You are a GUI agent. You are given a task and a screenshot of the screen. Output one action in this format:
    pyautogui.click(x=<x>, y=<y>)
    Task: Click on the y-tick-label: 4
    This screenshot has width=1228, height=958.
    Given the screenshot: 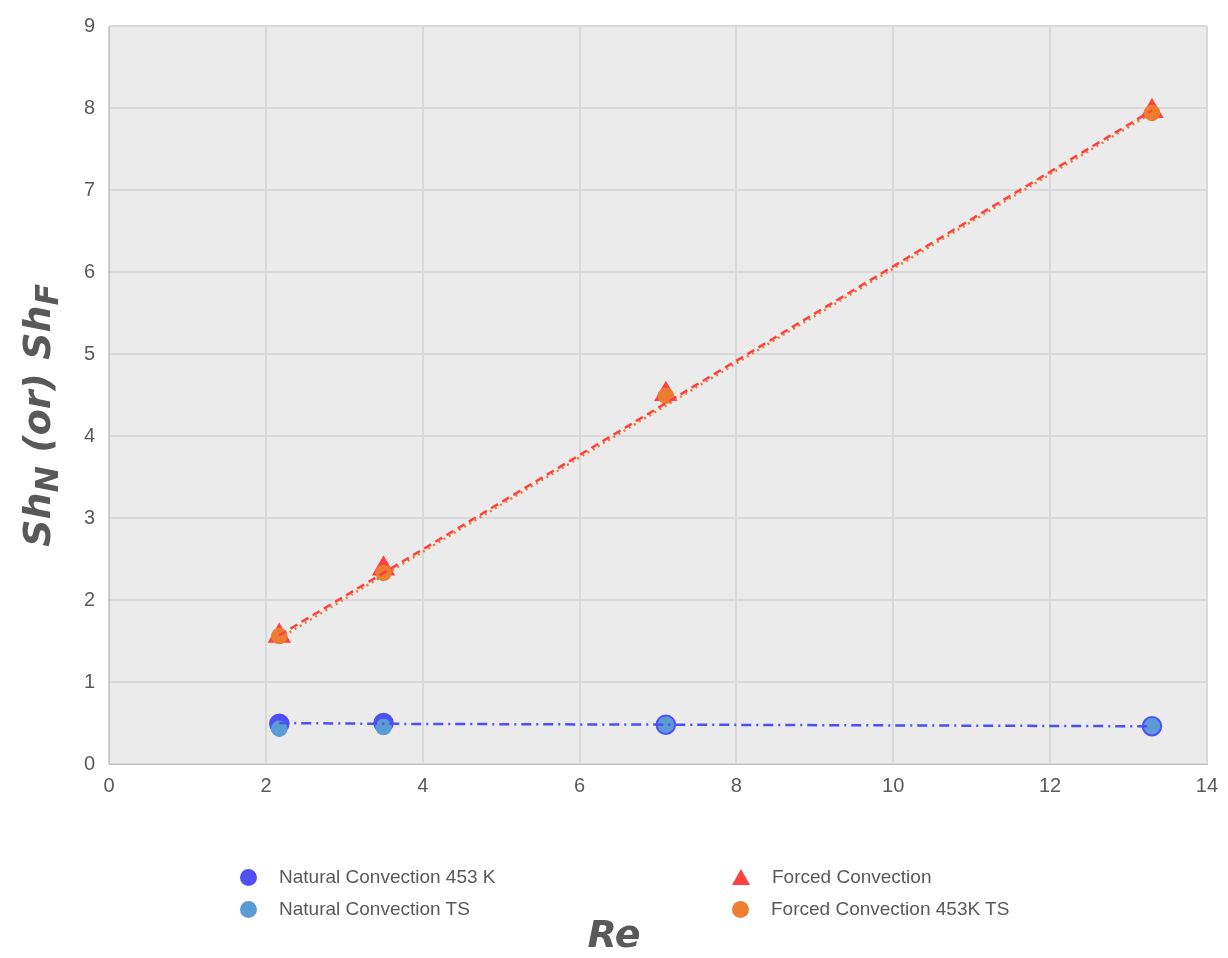 What is the action you would take?
    pyautogui.click(x=90, y=434)
    